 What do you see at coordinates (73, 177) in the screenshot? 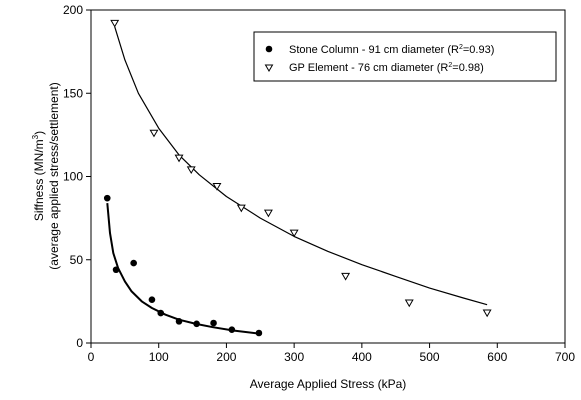
I see `y-tick-label: 100` at bounding box center [73, 177].